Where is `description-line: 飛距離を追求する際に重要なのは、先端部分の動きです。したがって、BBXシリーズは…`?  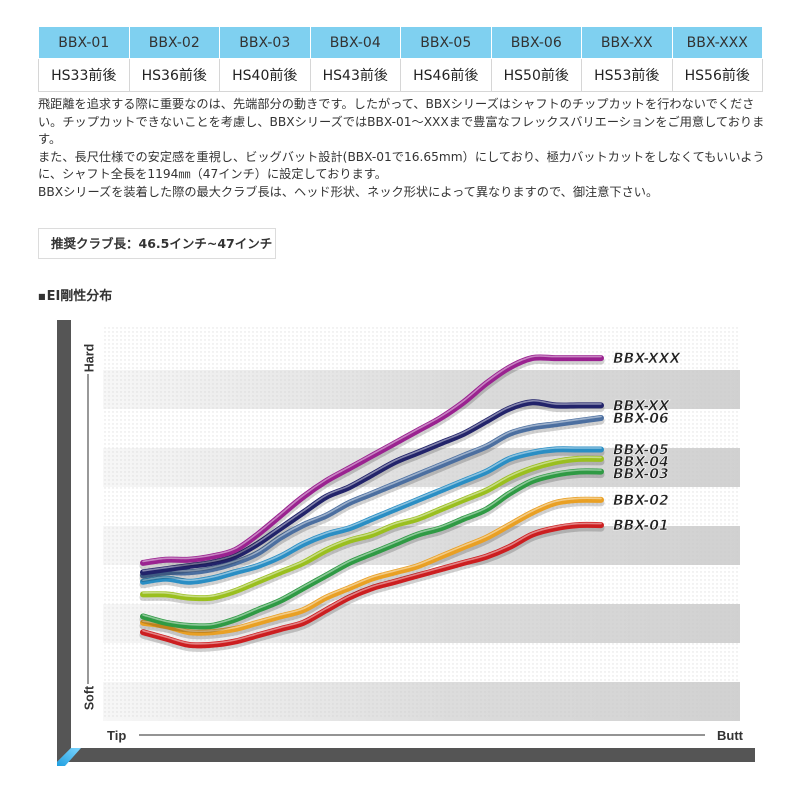 description-line: 飛距離を追求する際に重要なのは、先端部分の動きです。したがって、BBXシリーズは… is located at coordinates (396, 104).